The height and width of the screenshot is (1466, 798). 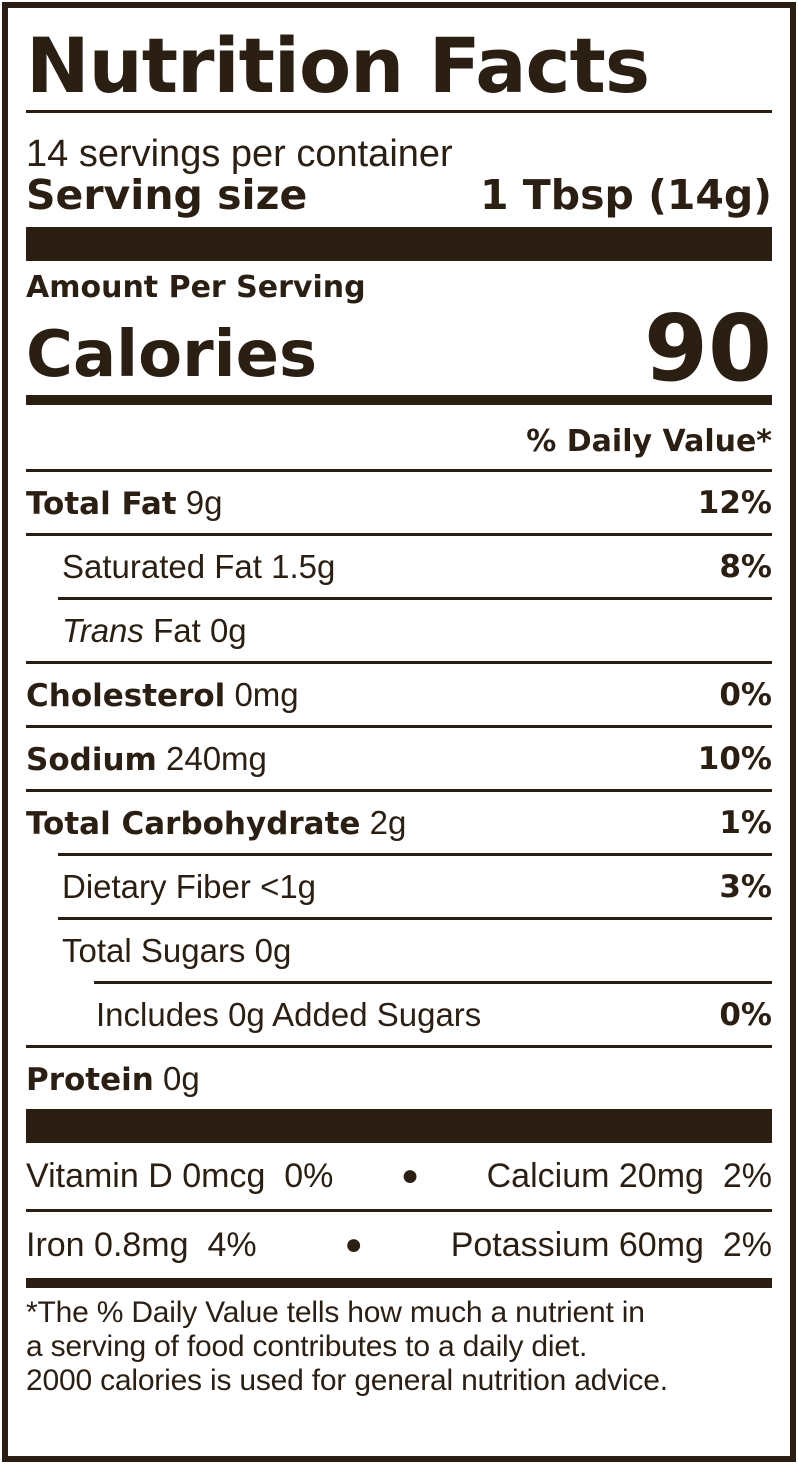 What do you see at coordinates (548, 1175) in the screenshot?
I see `vitamin-name: Calcium` at bounding box center [548, 1175].